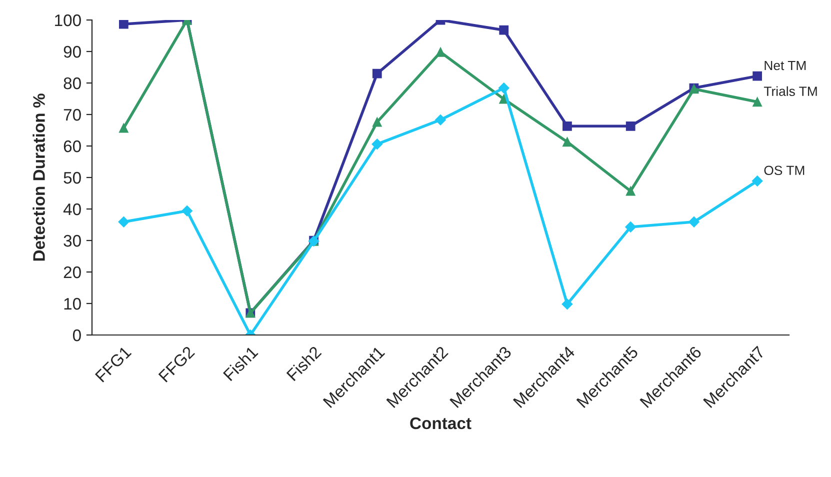 The image size is (831, 477). Describe the element at coordinates (441, 423) in the screenshot. I see `x-axis-title: Contact` at that location.